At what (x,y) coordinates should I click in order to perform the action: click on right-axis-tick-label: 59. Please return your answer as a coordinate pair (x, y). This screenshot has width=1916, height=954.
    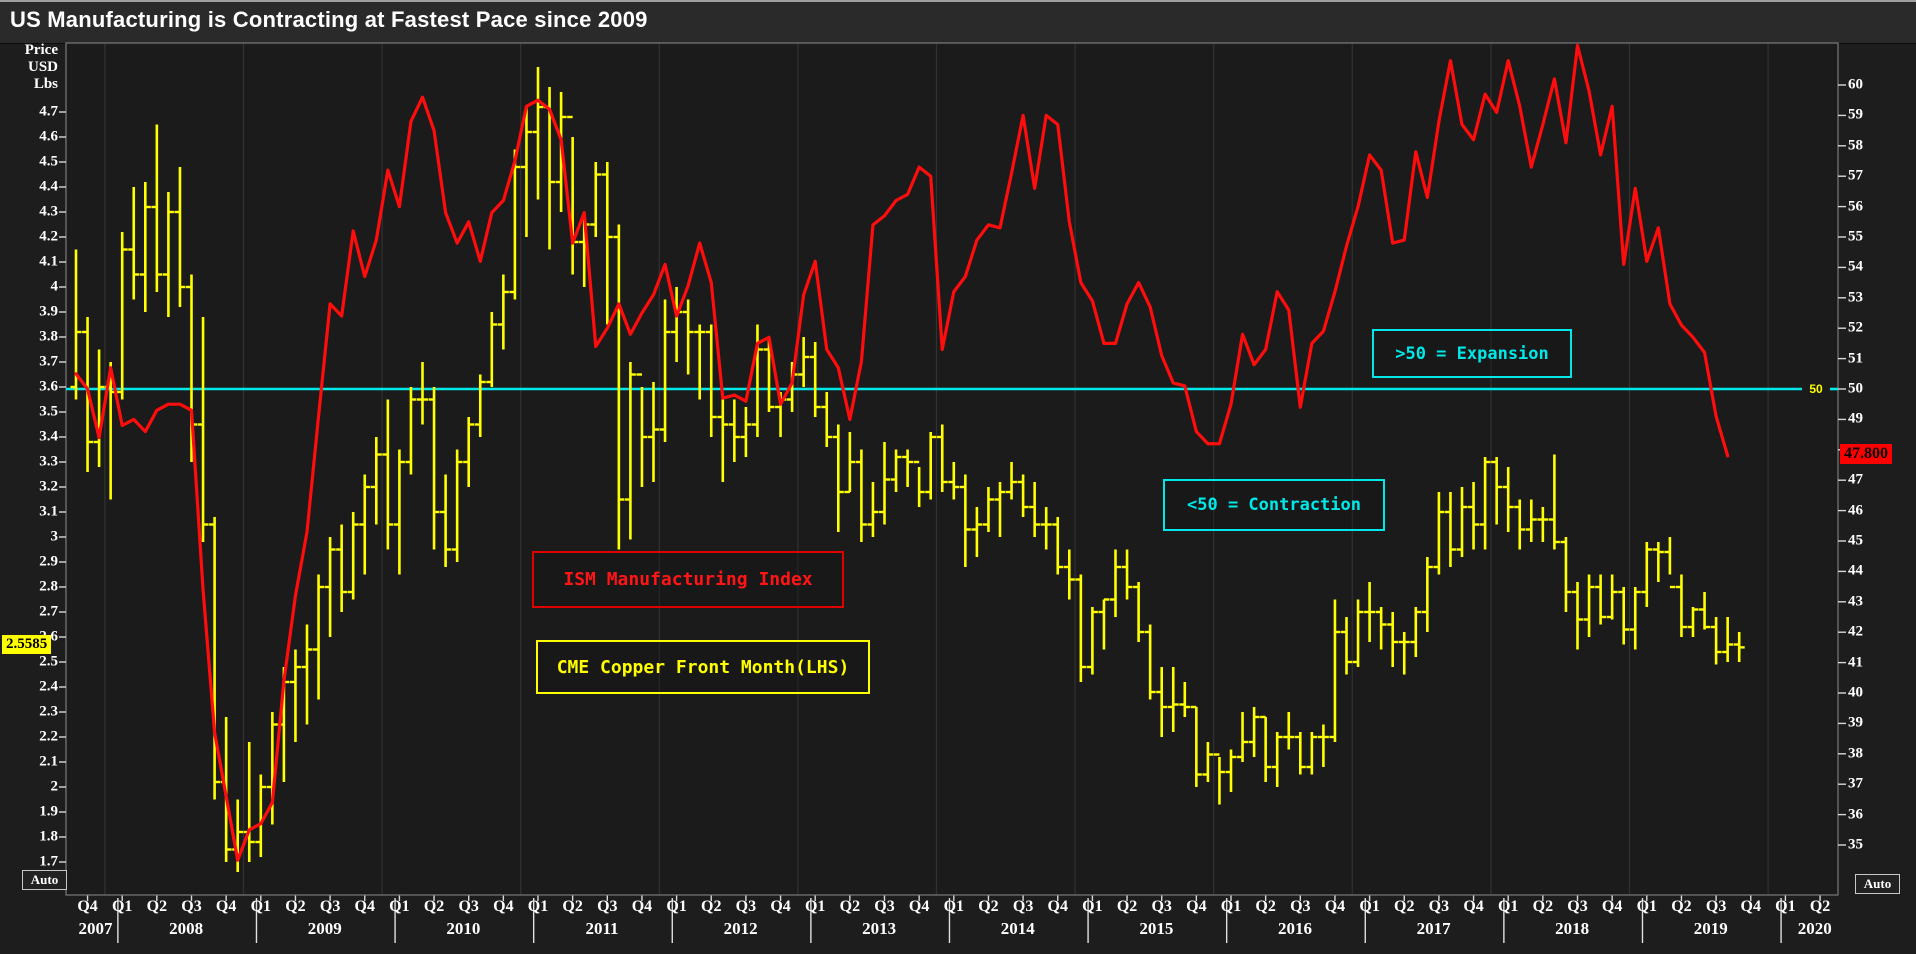
    Looking at the image, I should click on (1855, 114).